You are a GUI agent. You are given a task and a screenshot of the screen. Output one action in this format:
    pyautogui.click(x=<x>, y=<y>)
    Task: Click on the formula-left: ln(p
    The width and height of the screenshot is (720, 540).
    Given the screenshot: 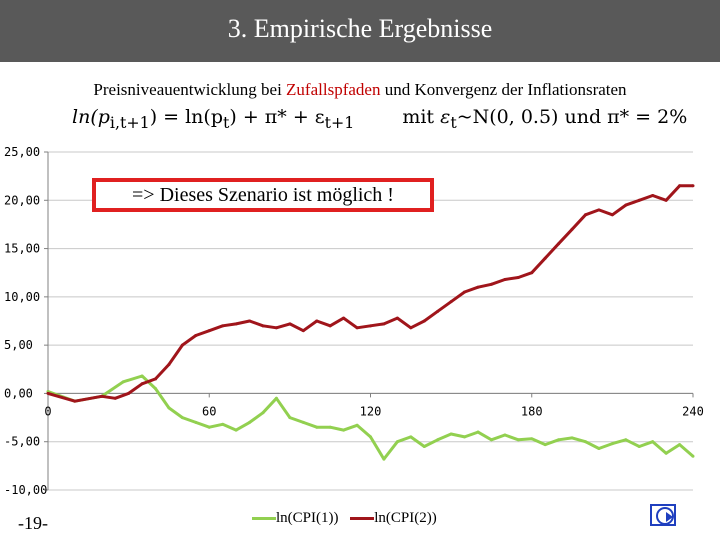 What is the action you would take?
    pyautogui.click(x=91, y=117)
    